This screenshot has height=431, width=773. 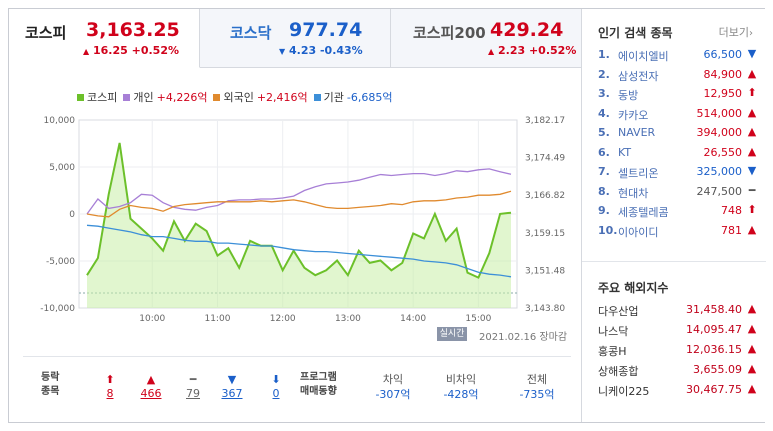 What do you see at coordinates (486, 38) in the screenshot?
I see `tab-kospi200: 코스피200 429.24 ▲ 2.23 +0.52%` at bounding box center [486, 38].